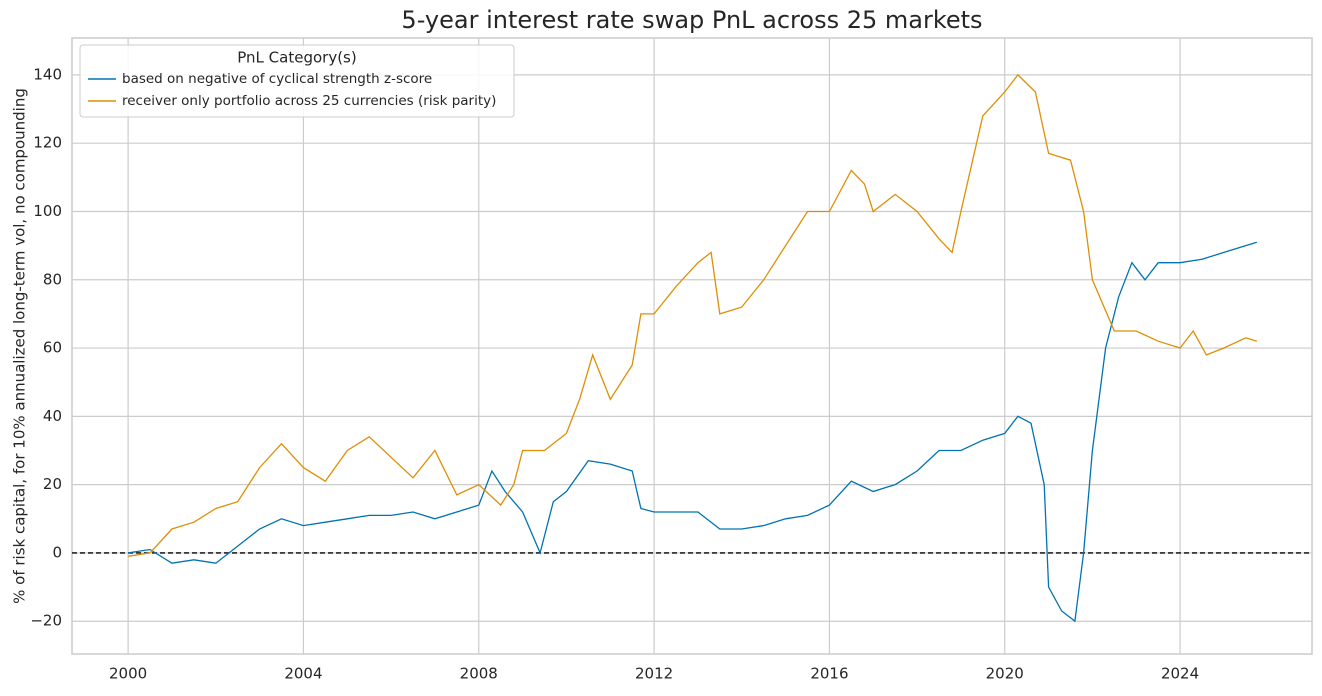 Image resolution: width=1322 pixels, height=696 pixels. What do you see at coordinates (829, 674) in the screenshot?
I see `x-tick-label: 2016` at bounding box center [829, 674].